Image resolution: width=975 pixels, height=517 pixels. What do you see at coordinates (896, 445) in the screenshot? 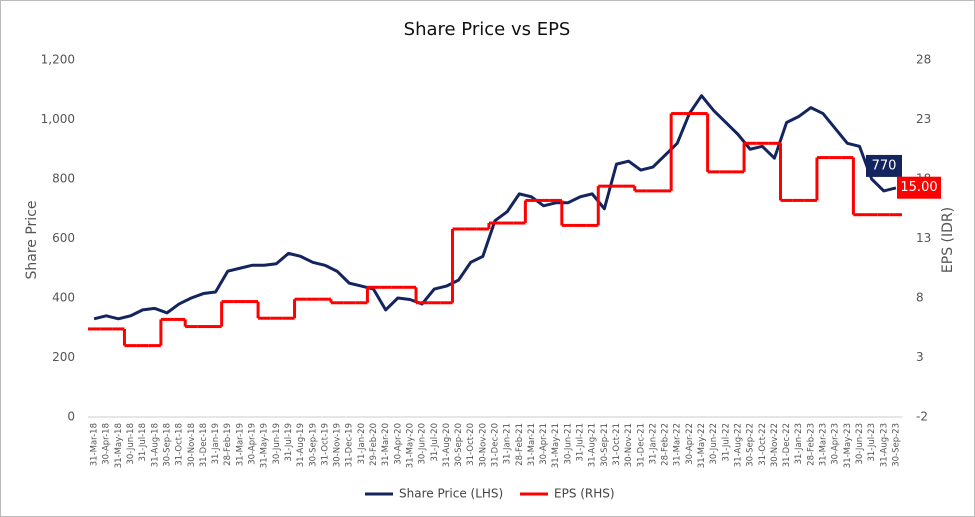
I see `x-tick-label: 30-Sep-23` at bounding box center [896, 445].